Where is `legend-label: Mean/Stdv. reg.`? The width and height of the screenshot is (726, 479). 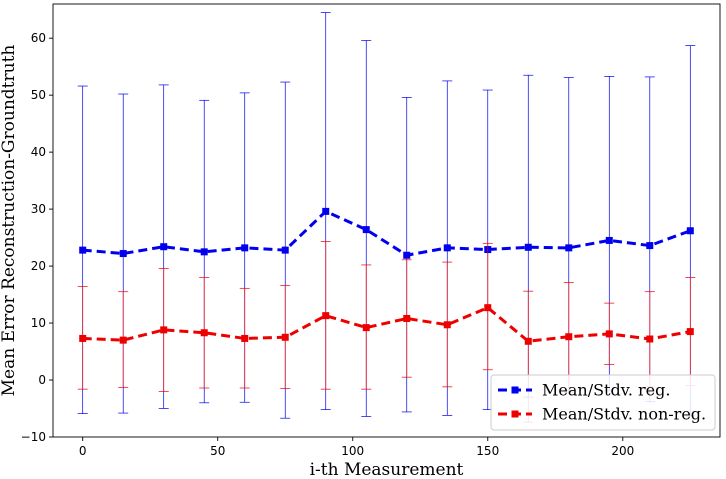 legend-label: Mean/Stdv. reg. is located at coordinates (606, 390).